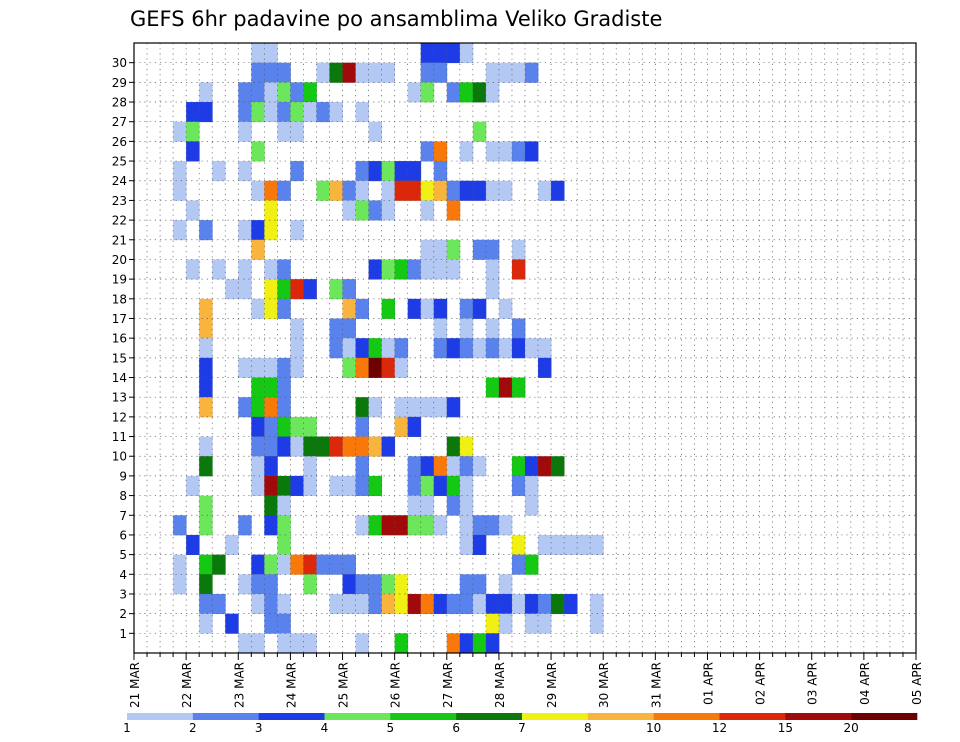  I want to click on y-tick-label: 5, so click(123, 555).